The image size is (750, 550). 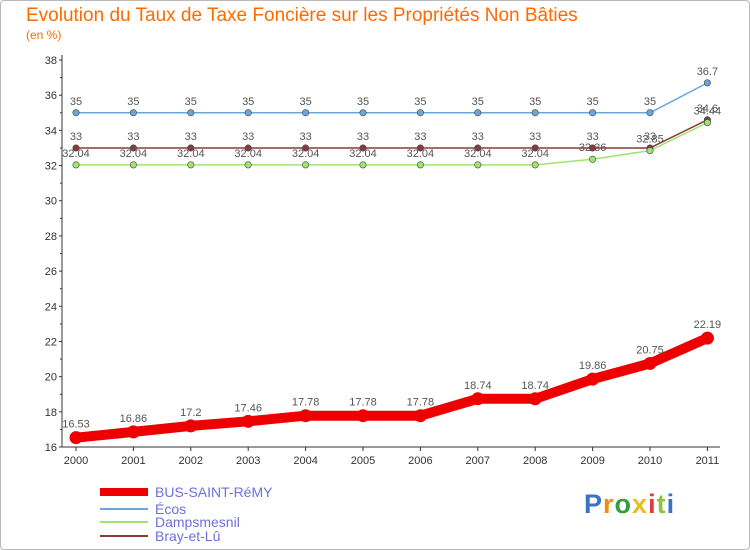 What do you see at coordinates (133, 461) in the screenshot?
I see `x-tick-label: 2001` at bounding box center [133, 461].